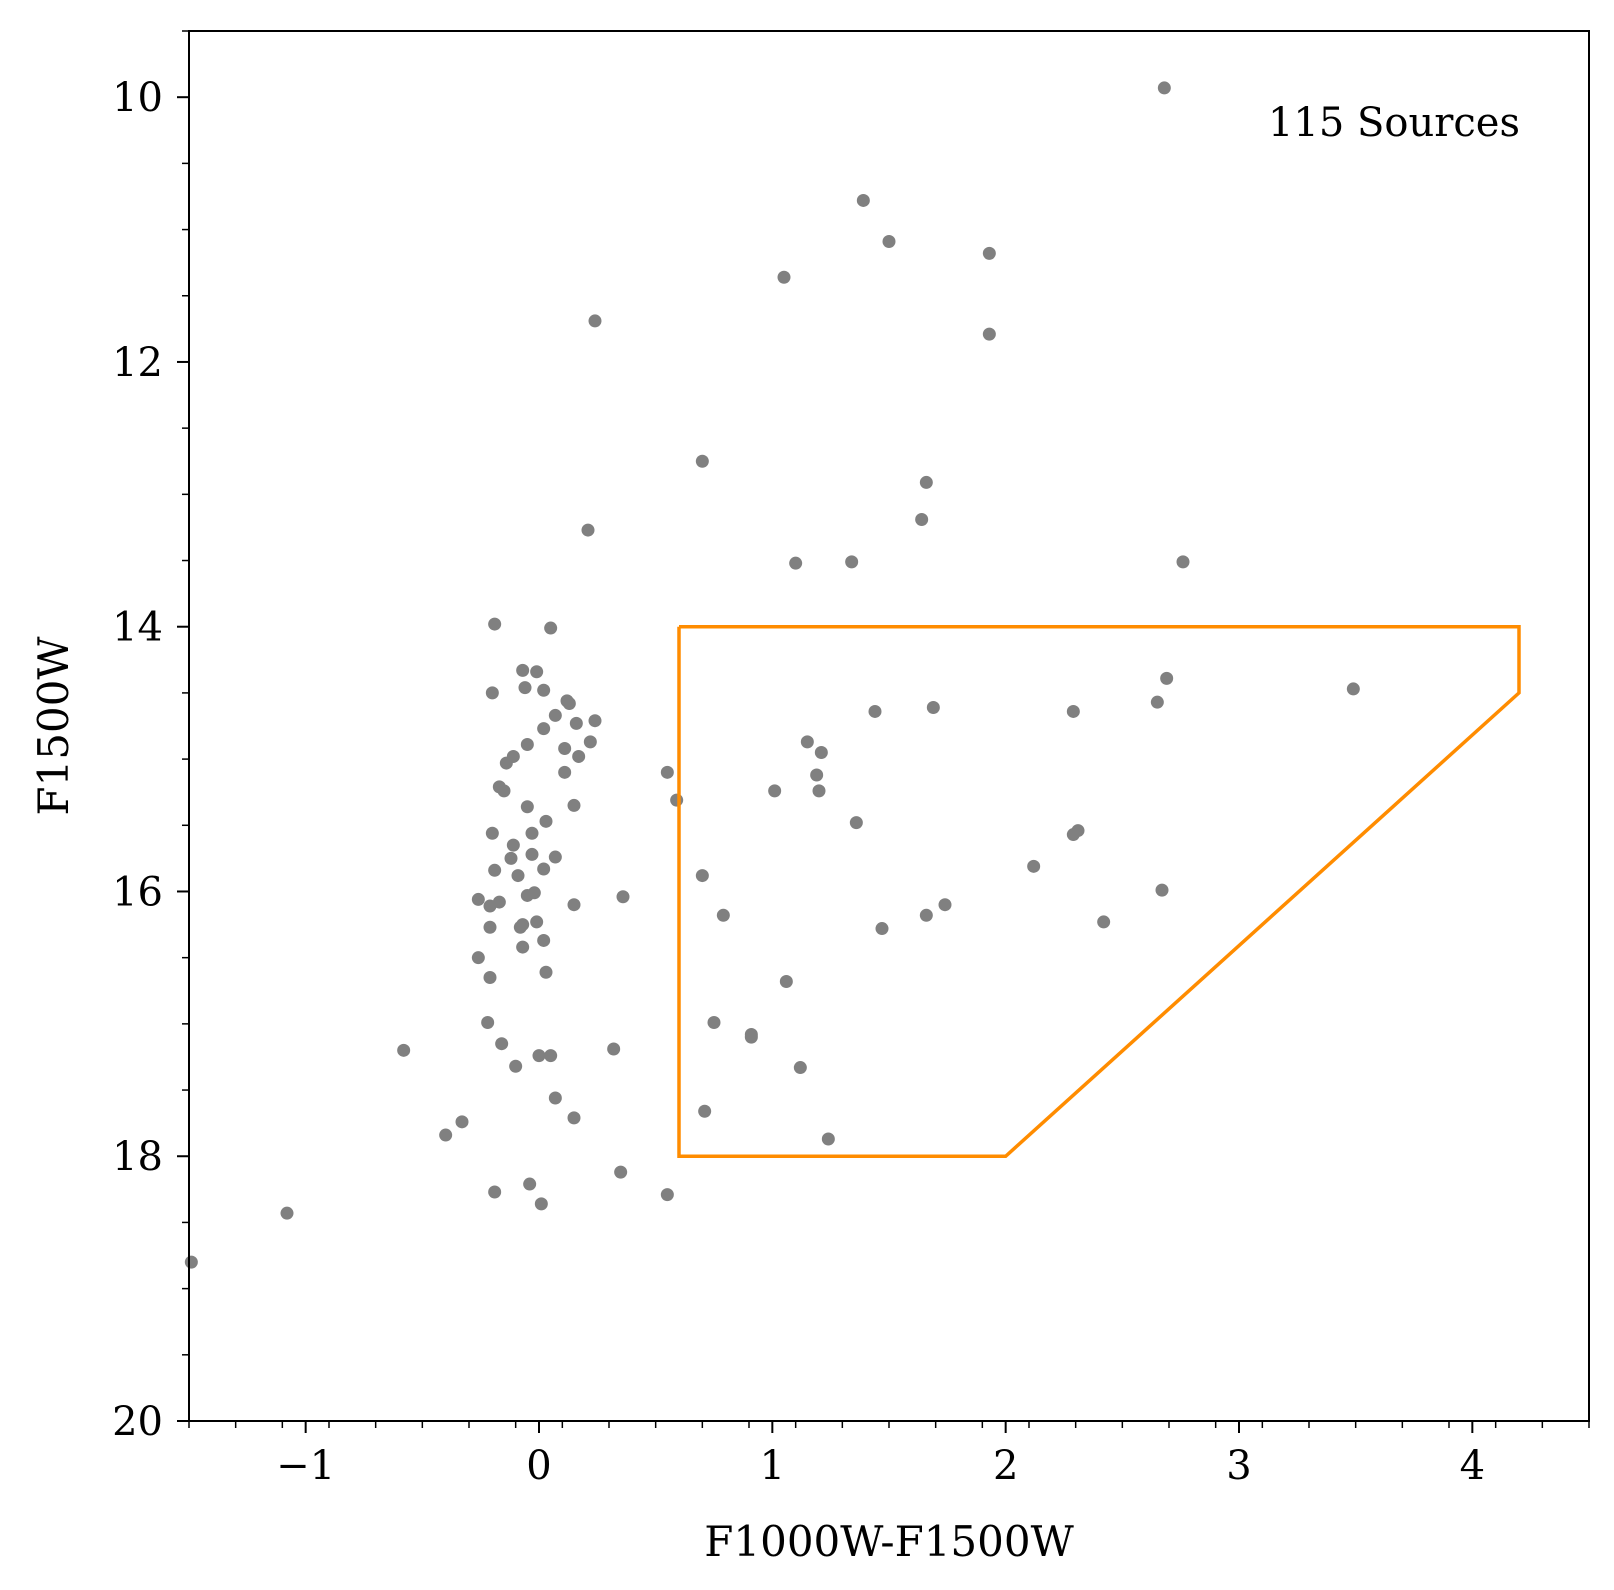  What do you see at coordinates (772, 1466) in the screenshot?
I see `x-tick-label: 1` at bounding box center [772, 1466].